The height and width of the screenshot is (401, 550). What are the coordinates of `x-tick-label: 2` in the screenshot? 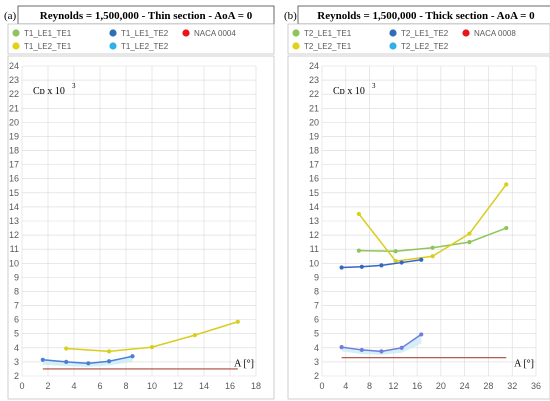 It's located at (47, 386).